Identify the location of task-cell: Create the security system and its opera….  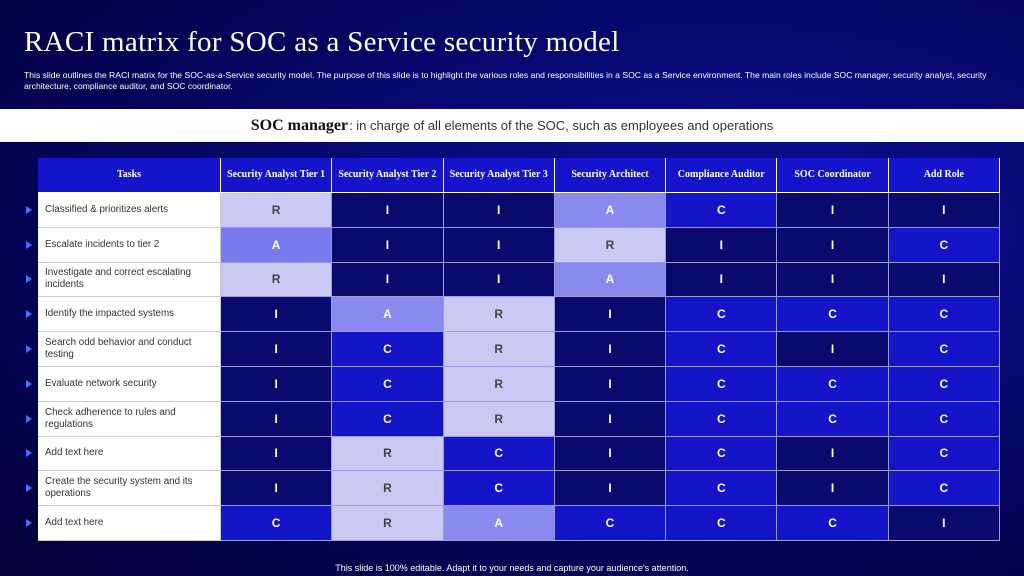
(123, 489).